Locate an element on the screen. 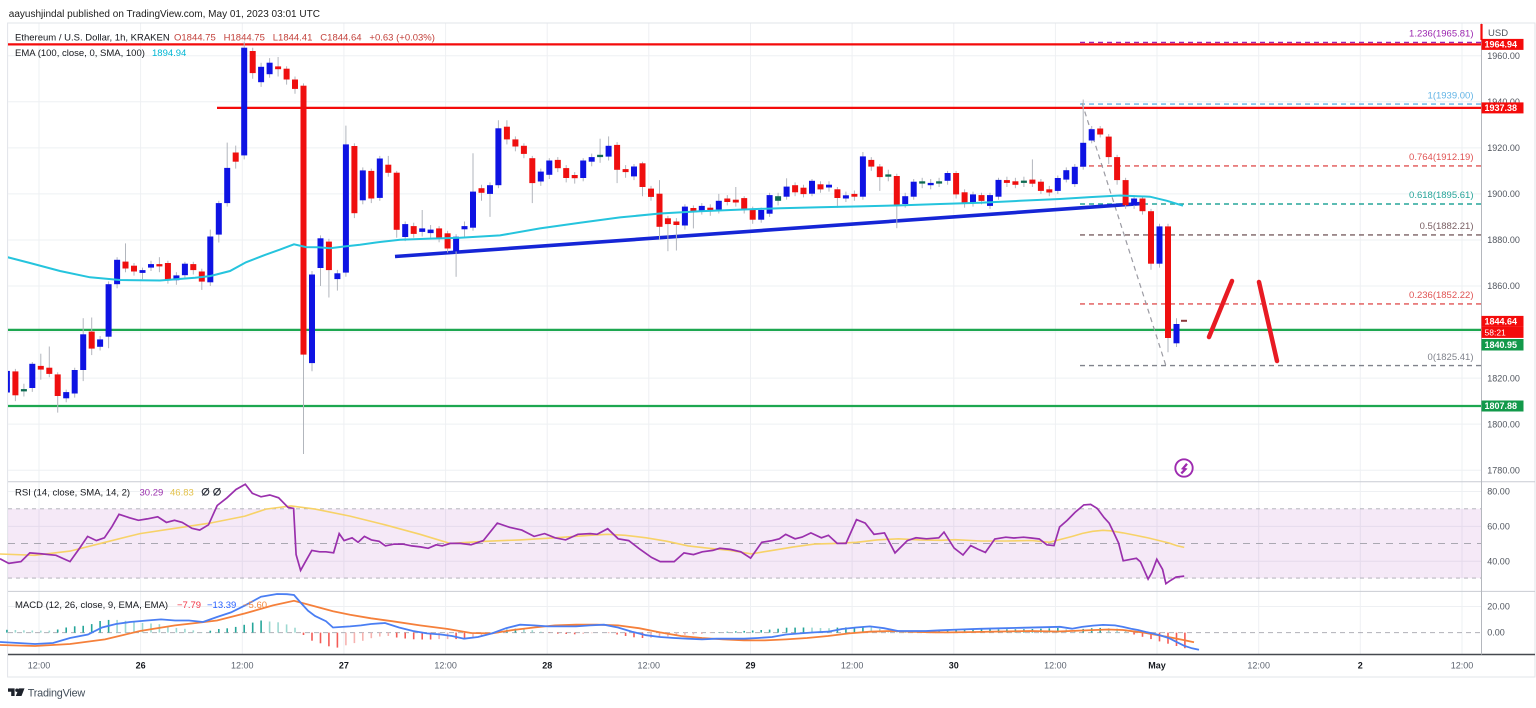  svg-text: 58:21 is located at coordinates (1496, 333).